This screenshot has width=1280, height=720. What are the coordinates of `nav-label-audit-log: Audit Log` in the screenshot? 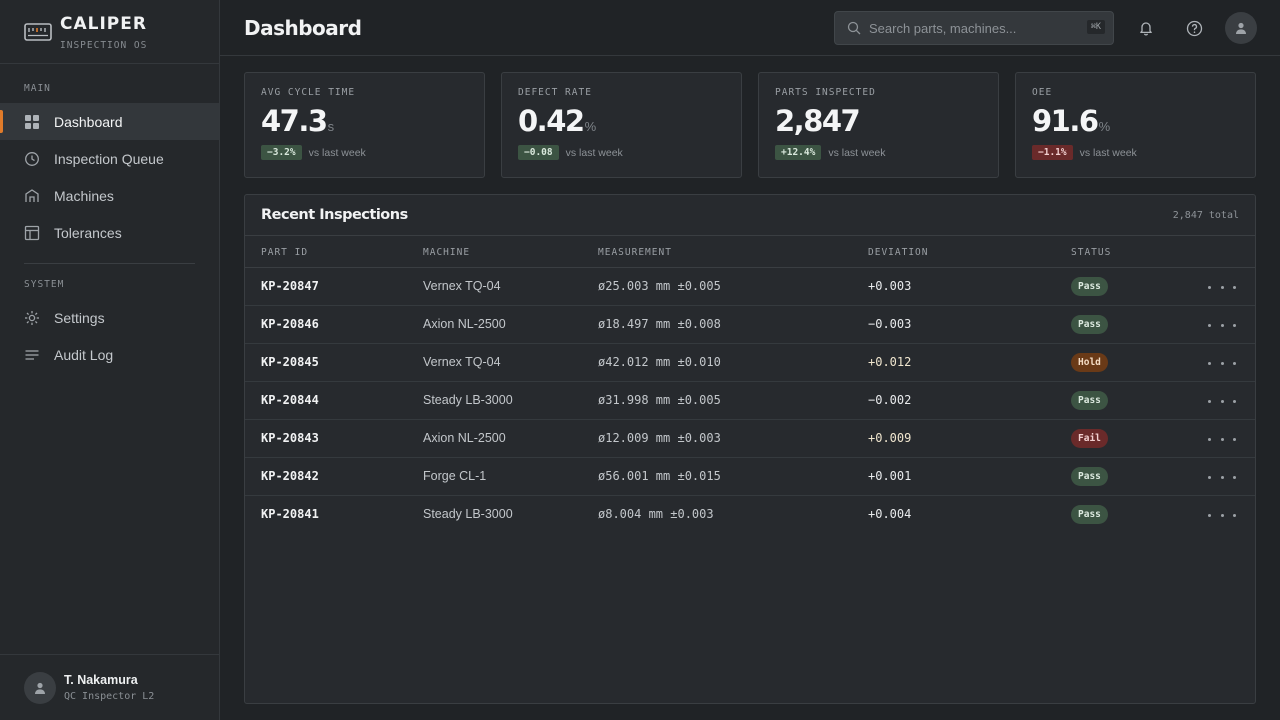 It's located at (84, 354).